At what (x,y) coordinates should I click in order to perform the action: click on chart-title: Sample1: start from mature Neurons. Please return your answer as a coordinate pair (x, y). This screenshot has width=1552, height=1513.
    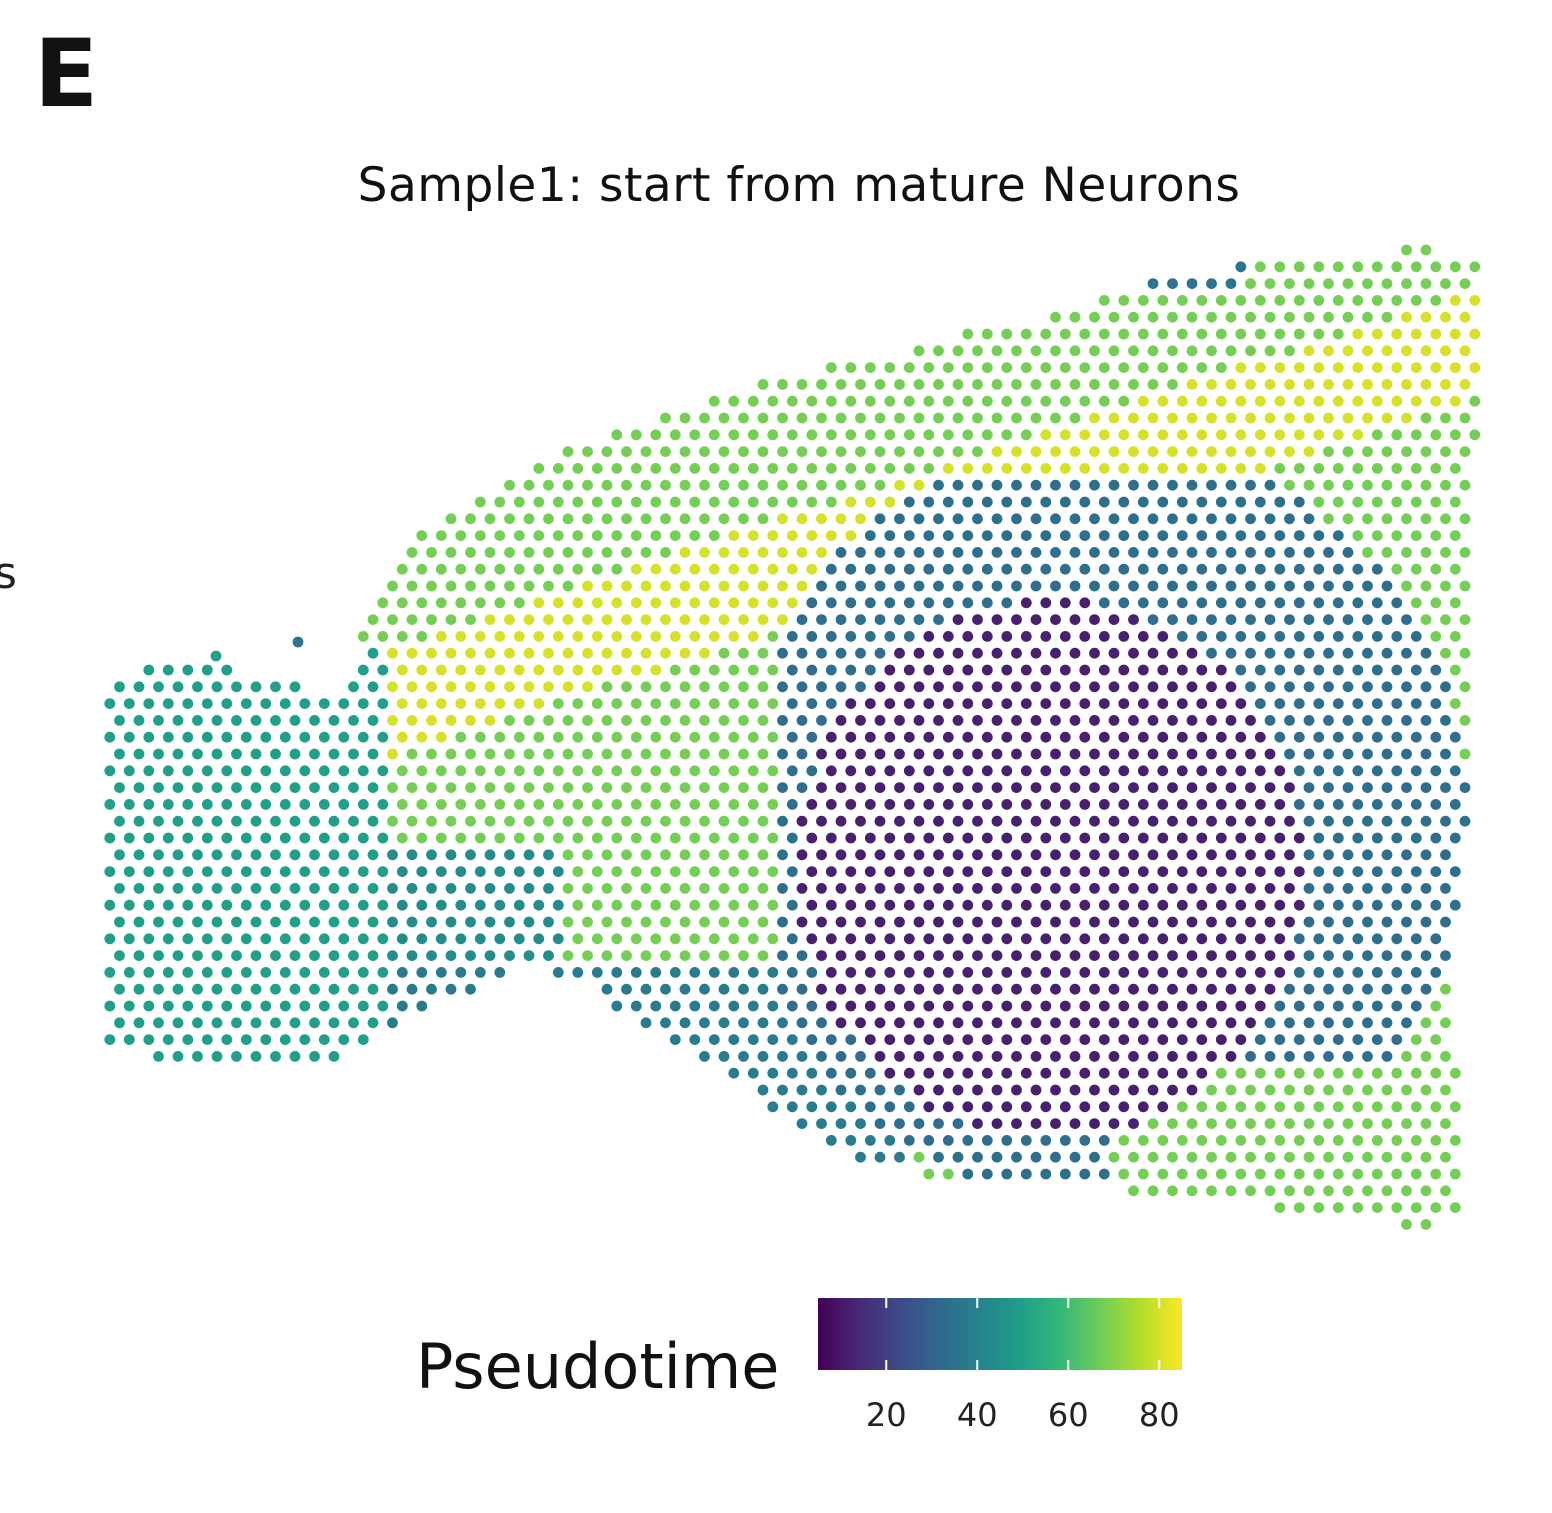
    Looking at the image, I should click on (799, 185).